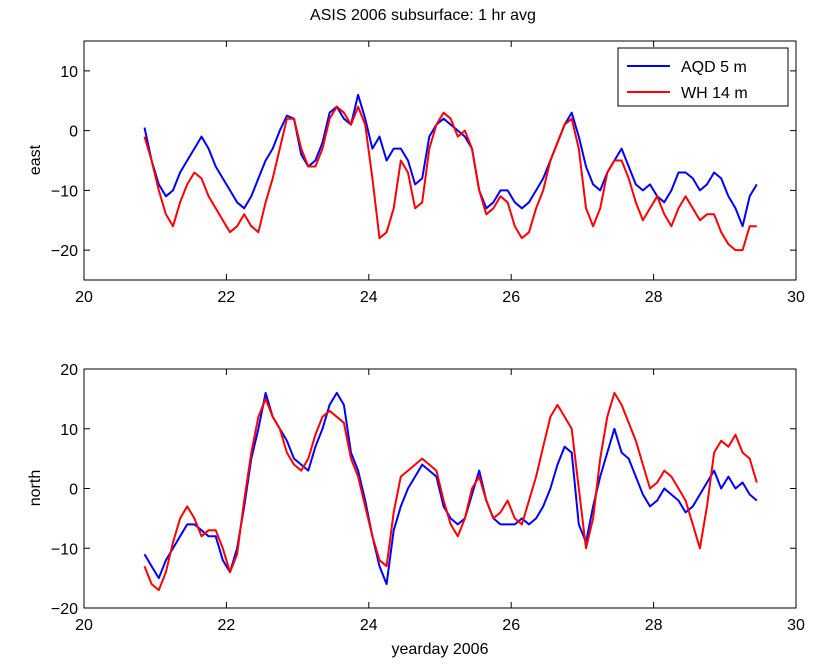 The width and height of the screenshot is (820, 665). Describe the element at coordinates (714, 67) in the screenshot. I see `legend-label-aqd: AQD 5 m` at that location.